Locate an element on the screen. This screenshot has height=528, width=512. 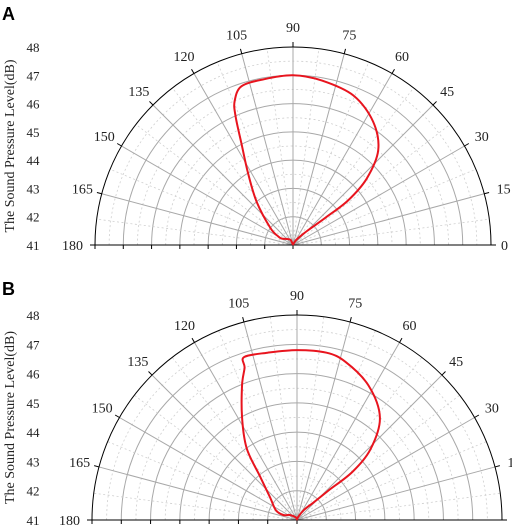
series-line is located at coordinates (306, 160).